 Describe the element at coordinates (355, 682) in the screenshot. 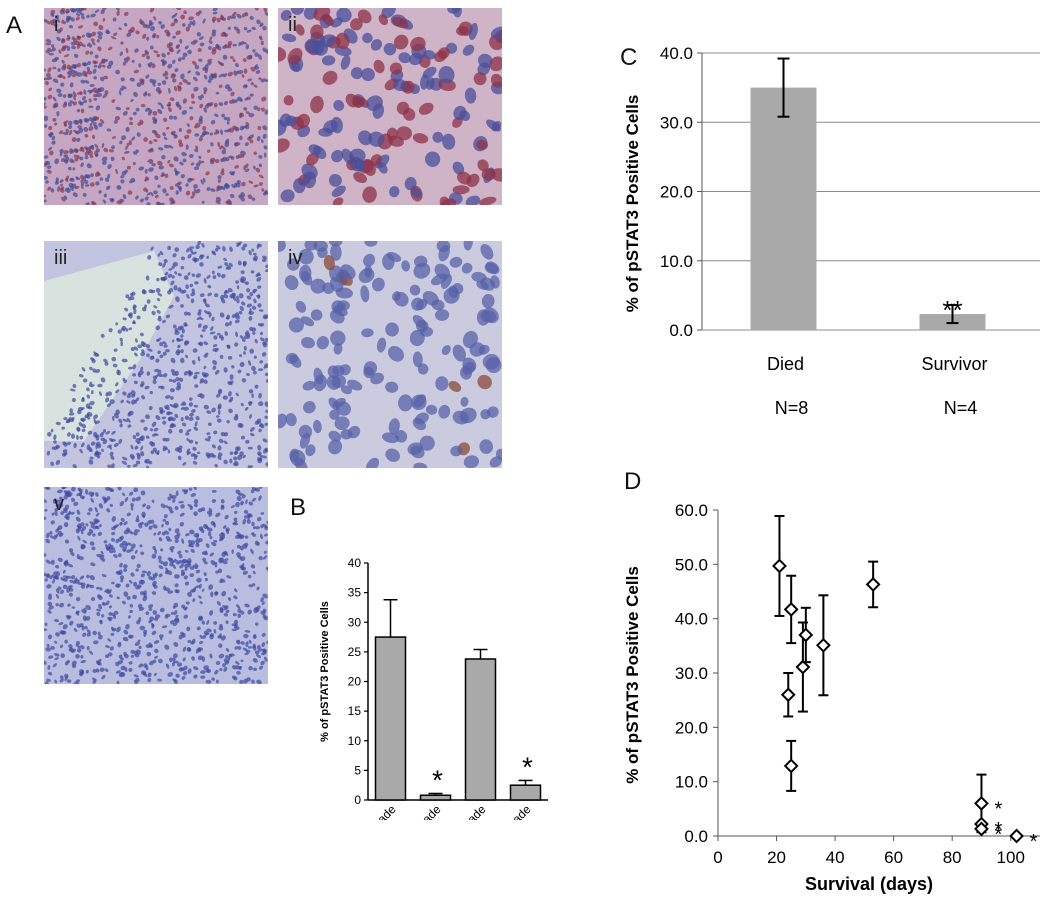

I see `y-tick-label: 20` at that location.